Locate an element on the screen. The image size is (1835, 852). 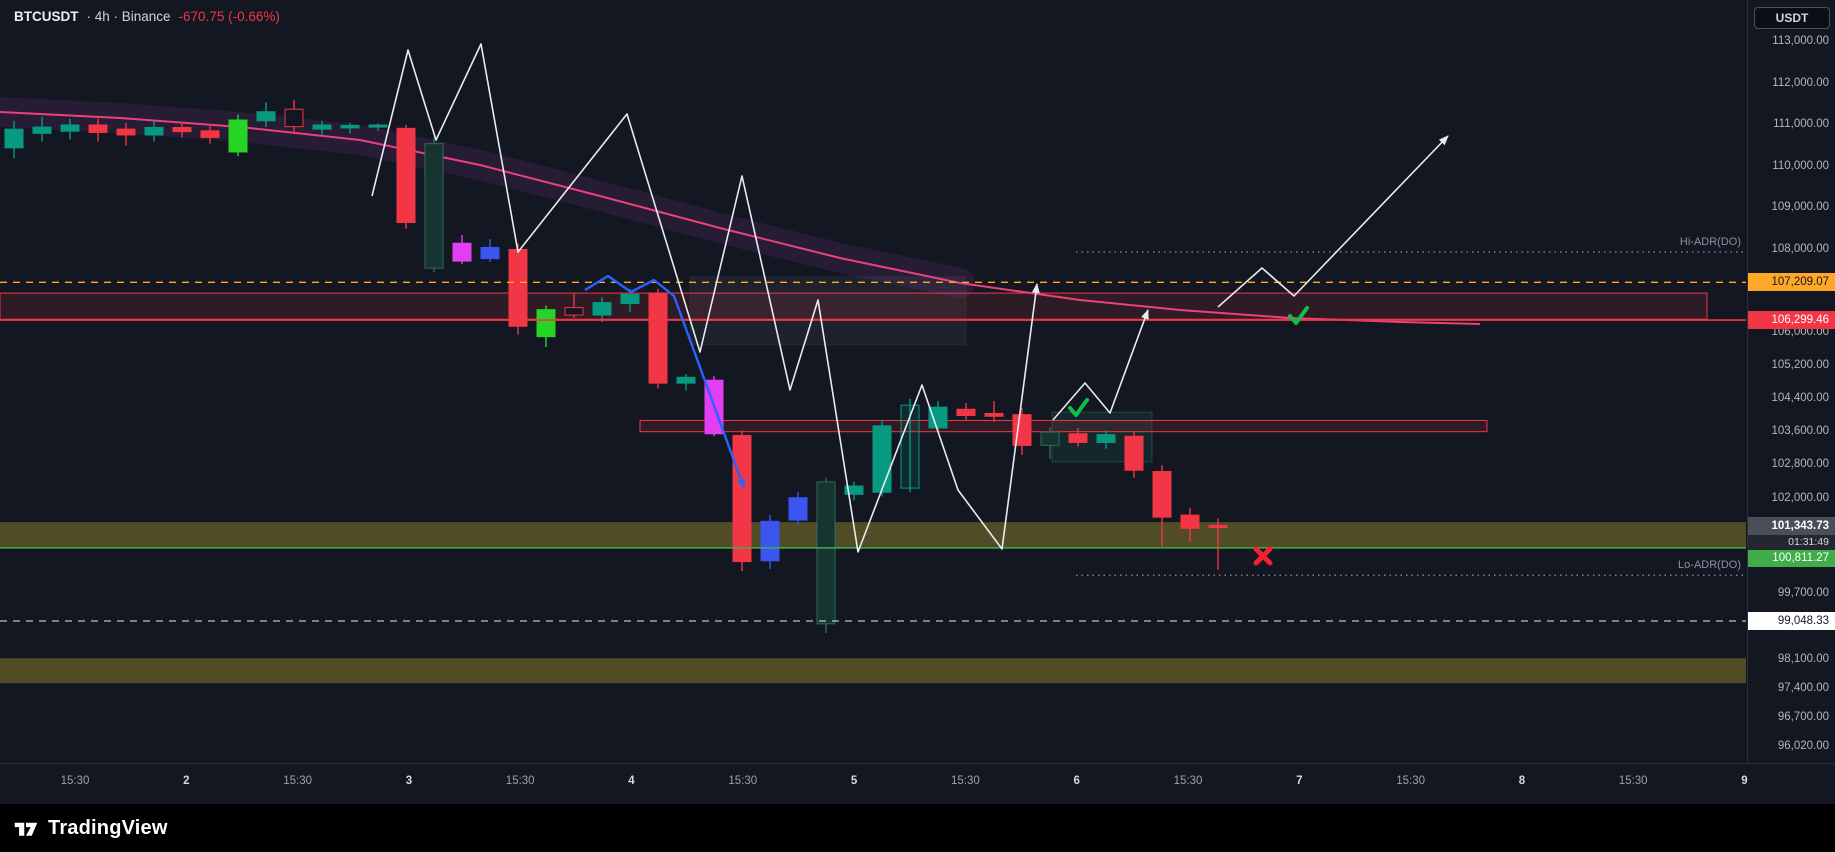
time-tick: 3 is located at coordinates (409, 781).